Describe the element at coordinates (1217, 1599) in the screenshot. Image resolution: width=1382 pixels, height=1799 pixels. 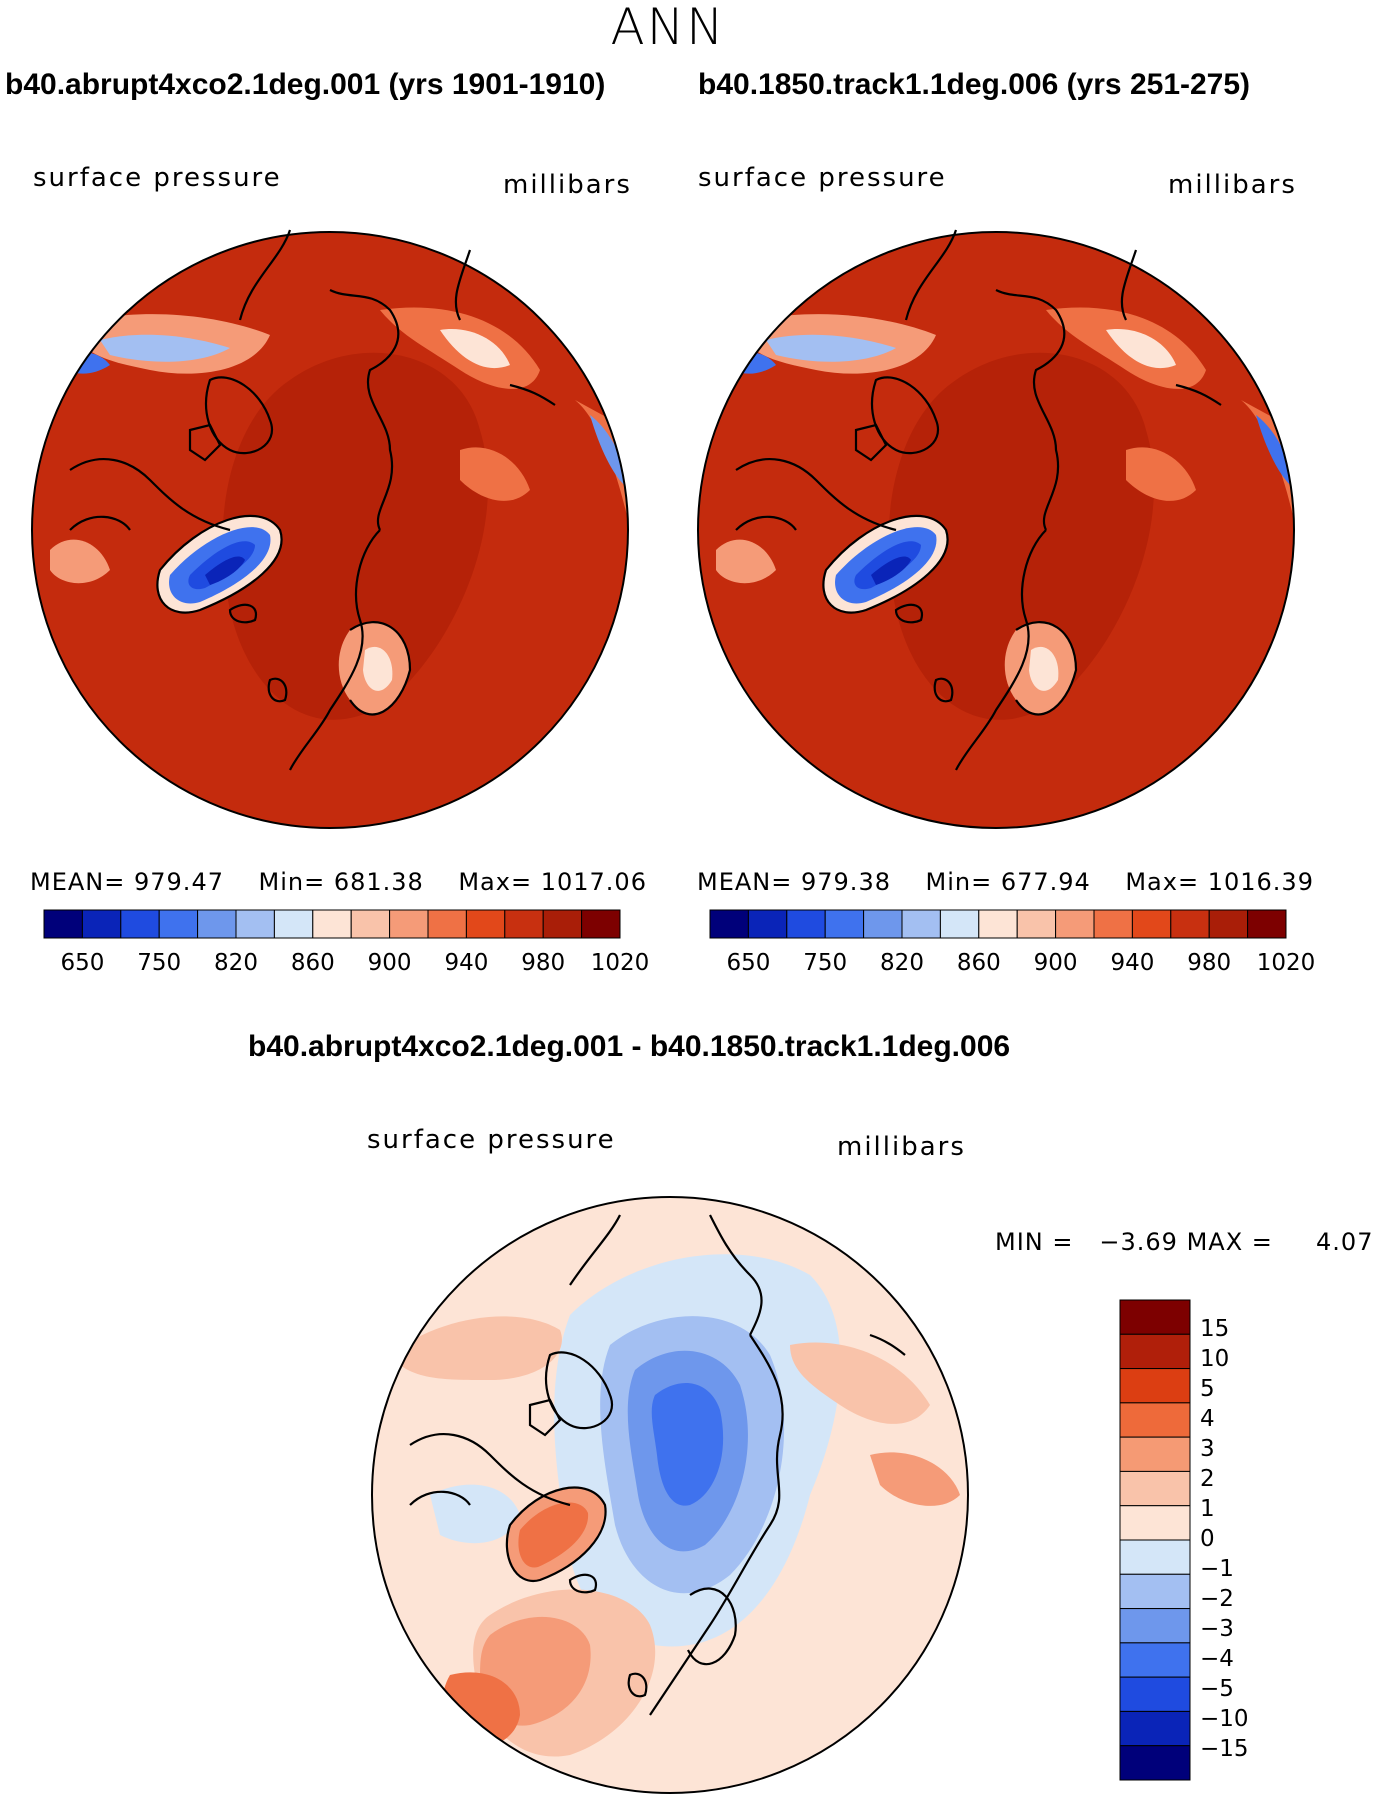
I see `colorbar-tick-label: −2` at that location.